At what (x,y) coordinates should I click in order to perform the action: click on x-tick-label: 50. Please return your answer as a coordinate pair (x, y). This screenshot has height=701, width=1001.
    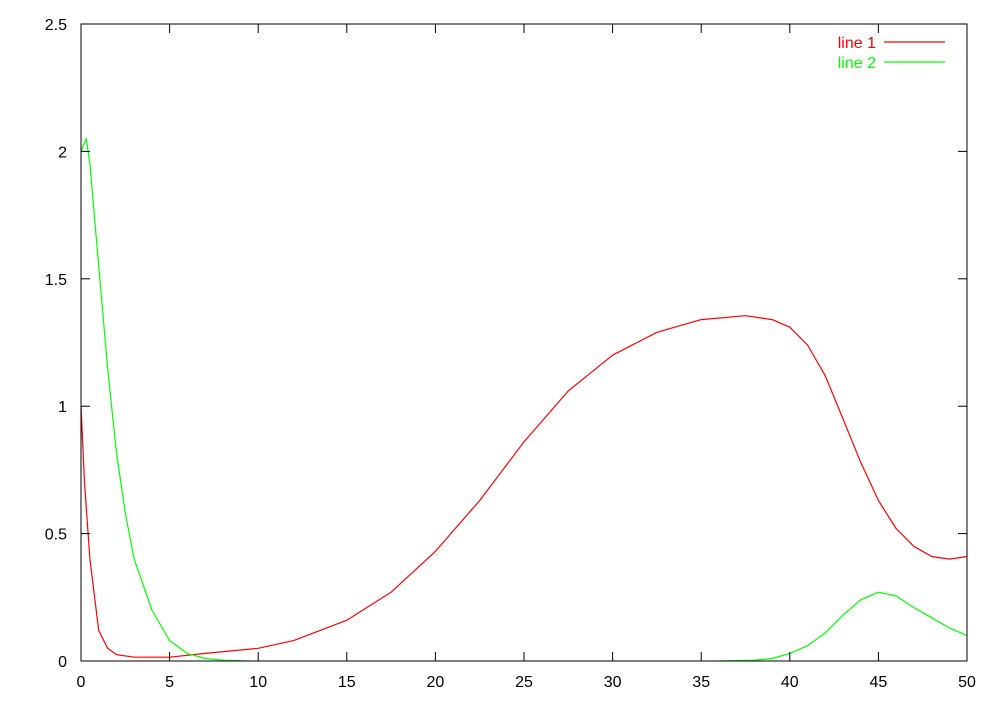
    Looking at the image, I should click on (967, 682).